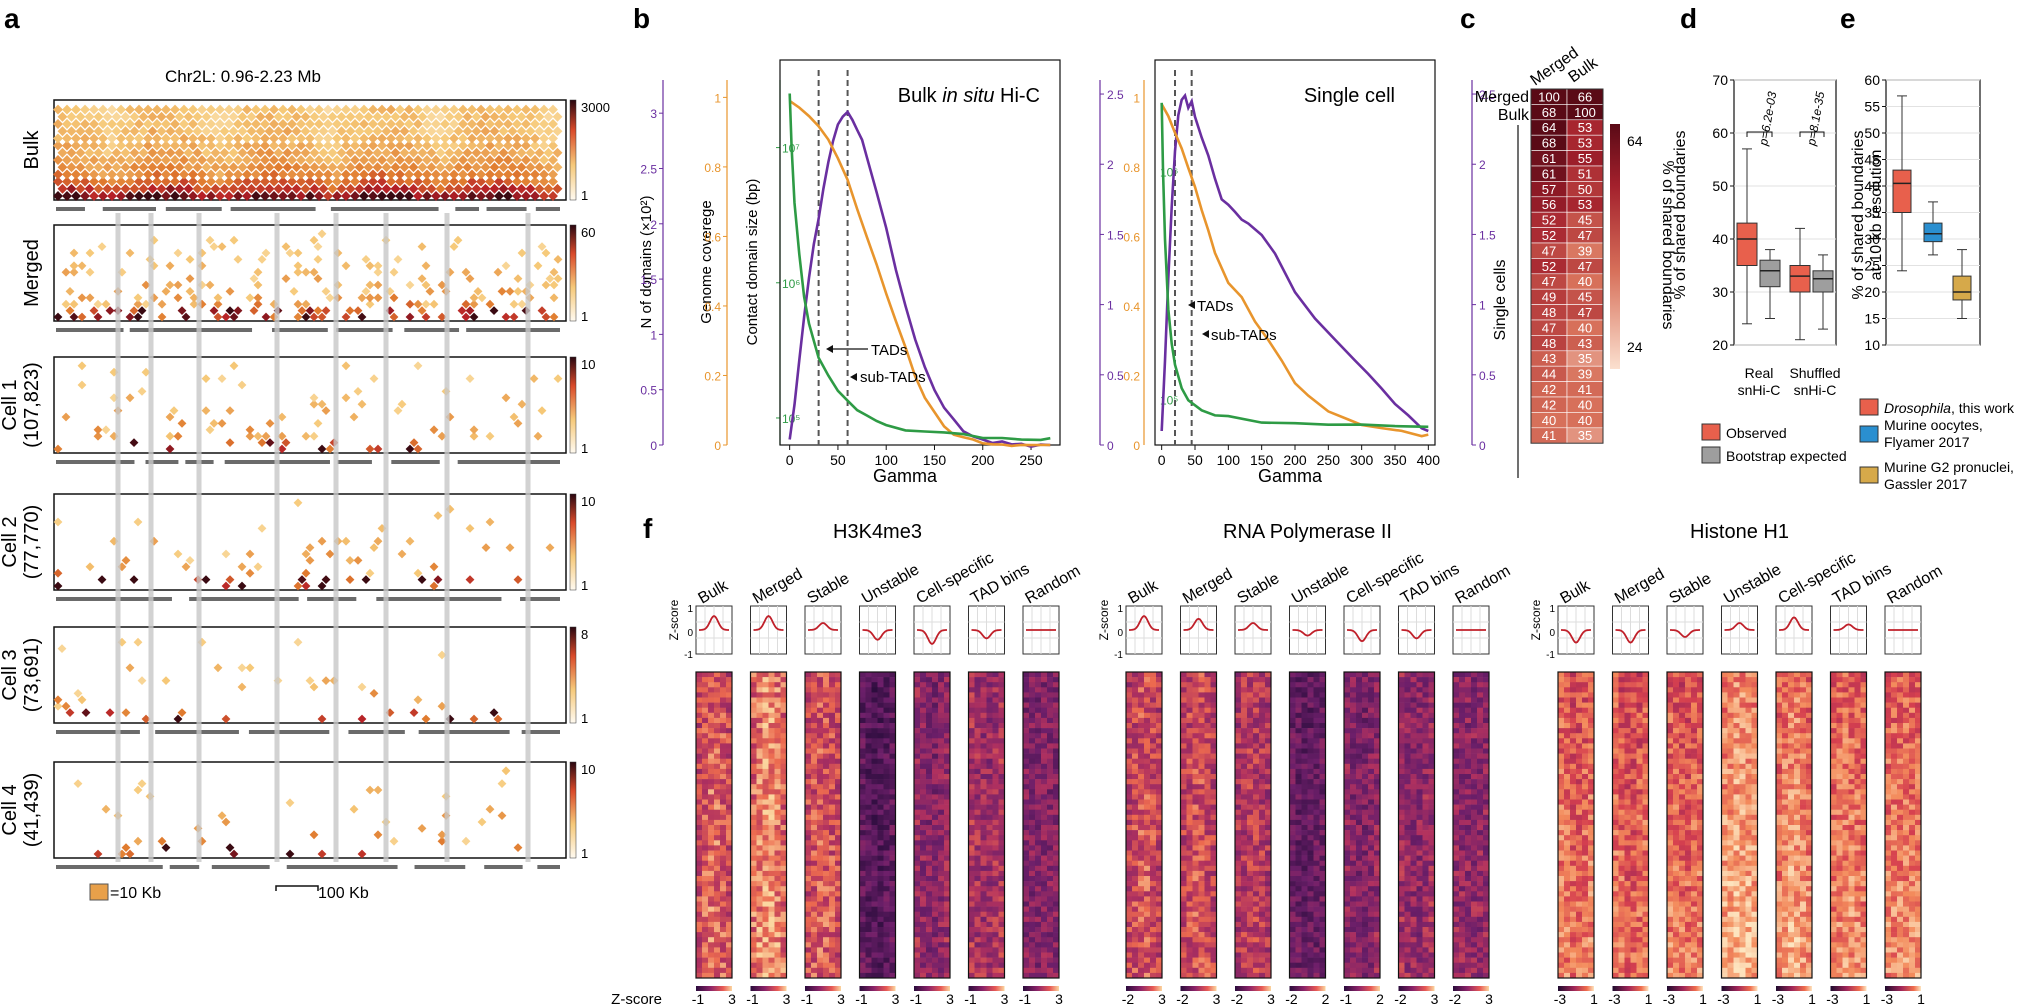  Describe the element at coordinates (1585, 127) in the screenshot. I see `c-cell-value: 53` at that location.